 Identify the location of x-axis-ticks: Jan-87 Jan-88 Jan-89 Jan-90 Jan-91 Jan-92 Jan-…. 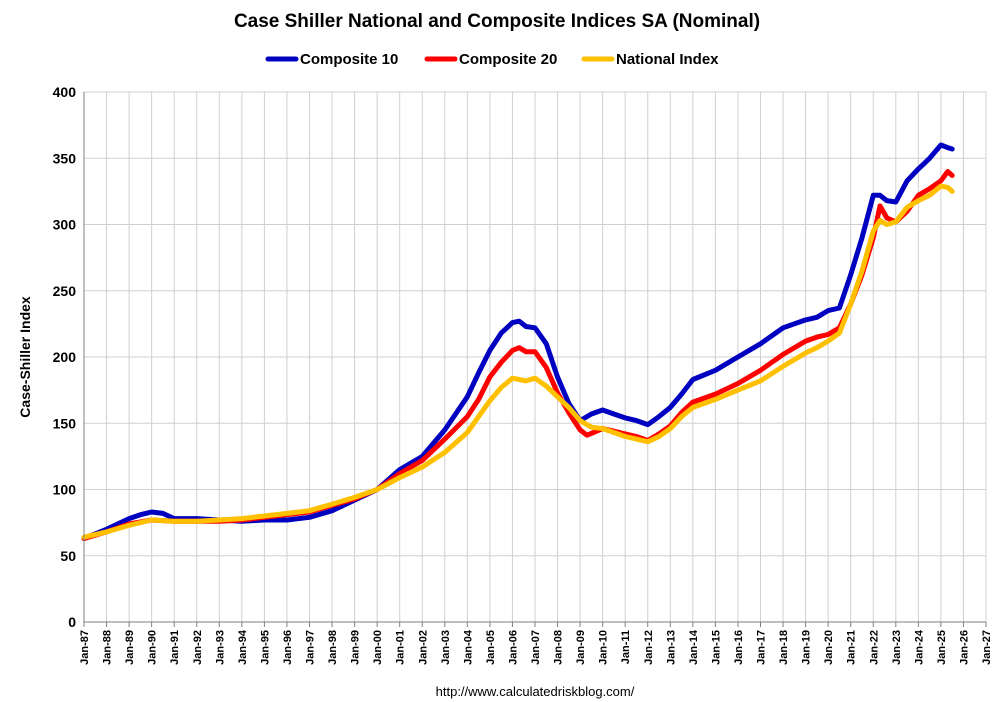
(536, 643).